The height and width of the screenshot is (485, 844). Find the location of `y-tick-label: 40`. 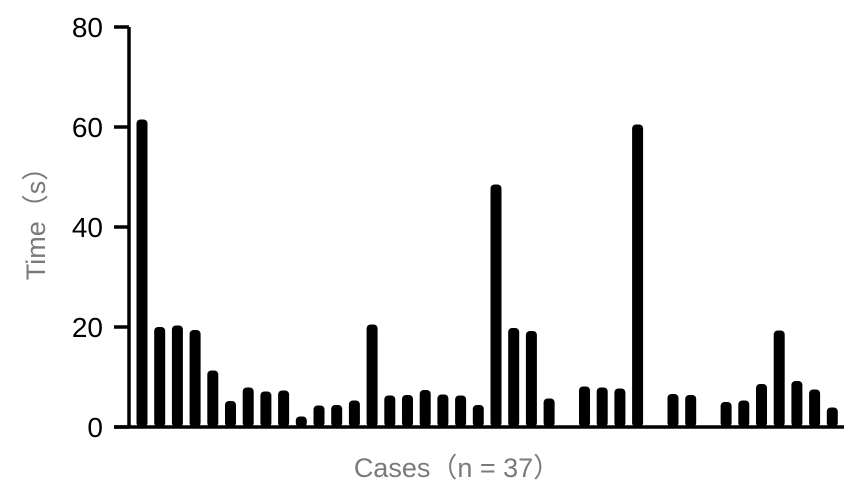

y-tick-label: 40 is located at coordinates (87, 227).